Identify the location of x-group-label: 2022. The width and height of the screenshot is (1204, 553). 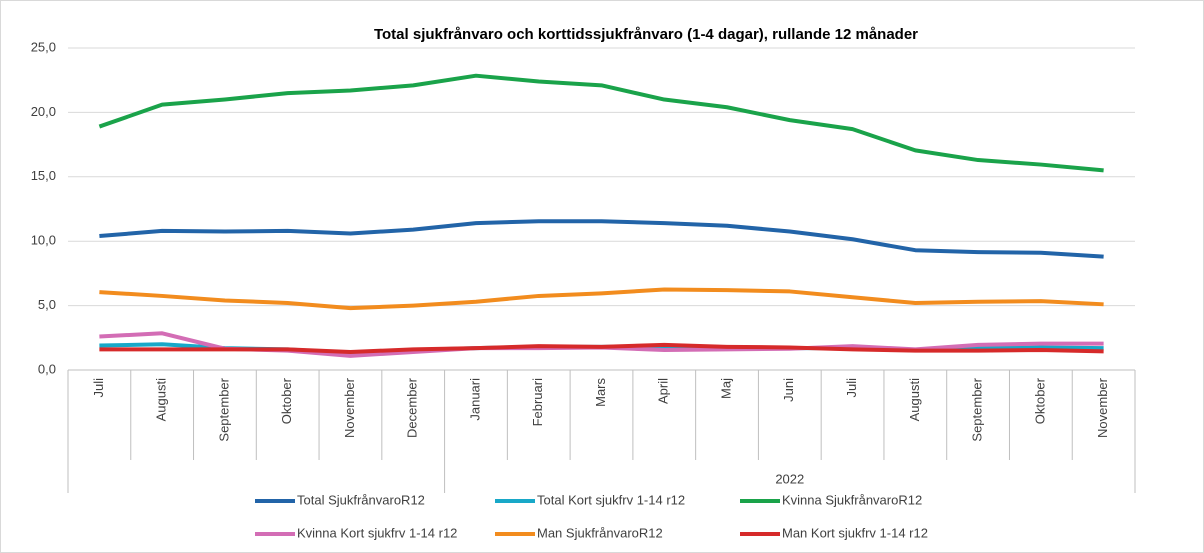
(789, 478).